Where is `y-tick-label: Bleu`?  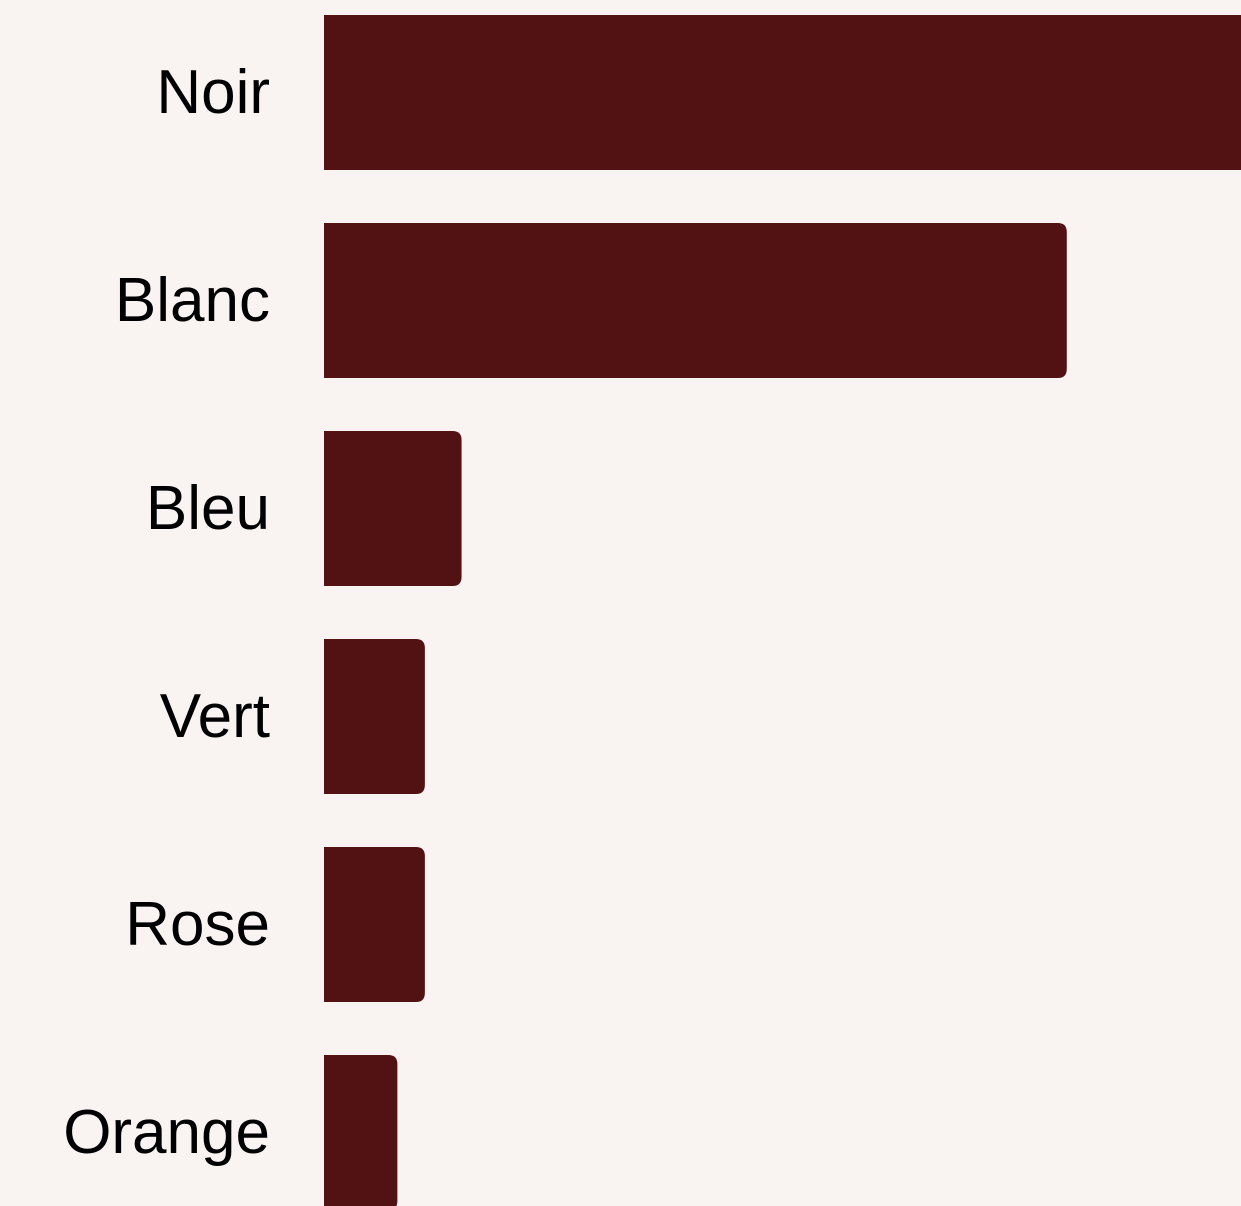
y-tick-label: Bleu is located at coordinates (208, 508).